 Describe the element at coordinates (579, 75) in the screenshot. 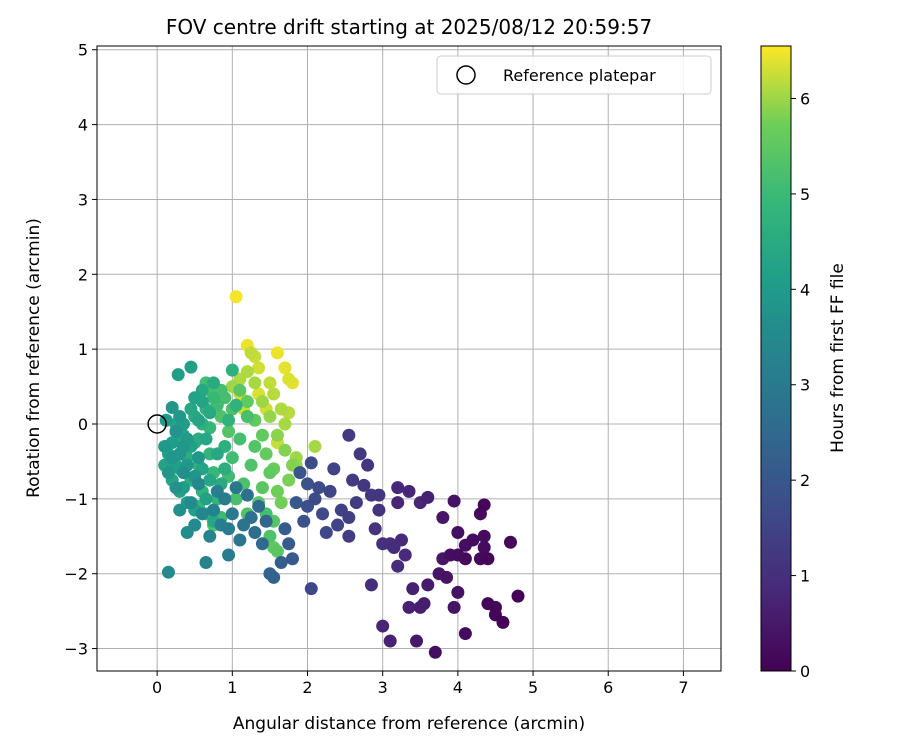

I see `legend-entry-reference-platepar: Reference platepar` at that location.